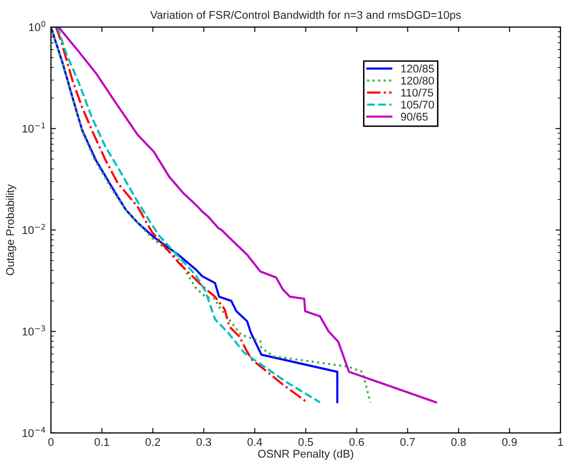  Describe the element at coordinates (356, 442) in the screenshot. I see `x-tick-label: 0.6` at that location.